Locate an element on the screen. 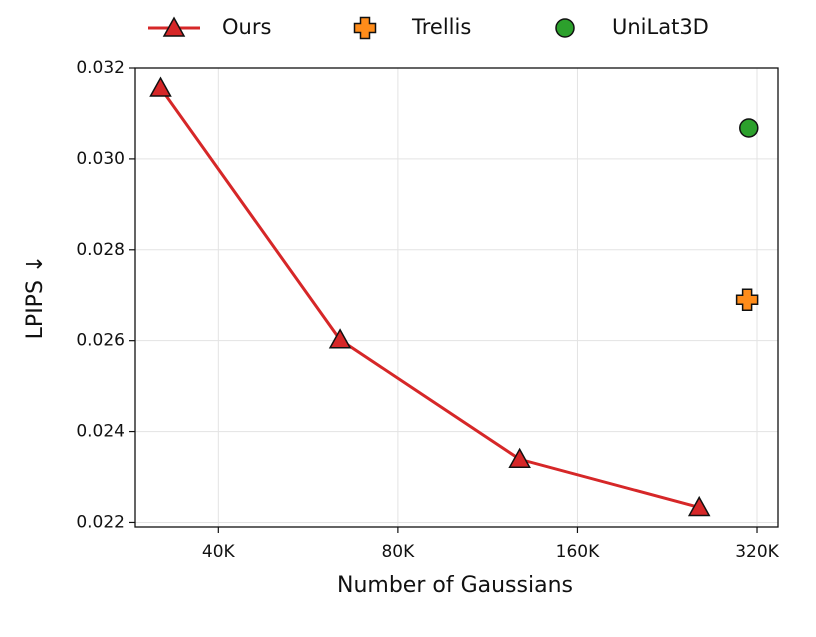 The height and width of the screenshot is (637, 816). x-tick-label: 80K is located at coordinates (398, 552).